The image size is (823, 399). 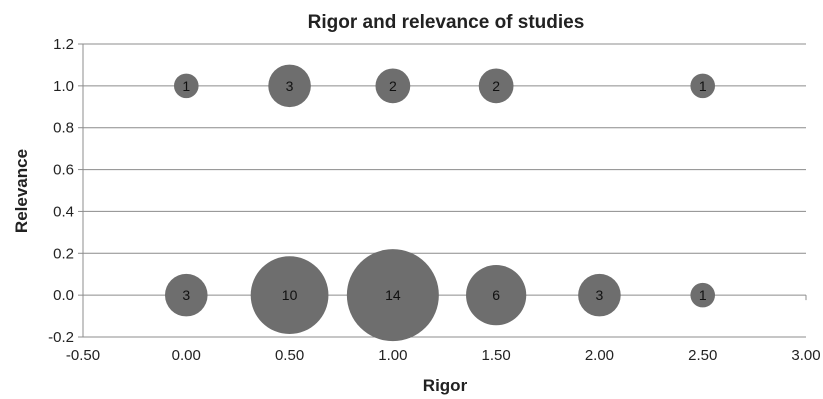 What do you see at coordinates (63, 44) in the screenshot?
I see `y-tick-label: 1.2` at bounding box center [63, 44].